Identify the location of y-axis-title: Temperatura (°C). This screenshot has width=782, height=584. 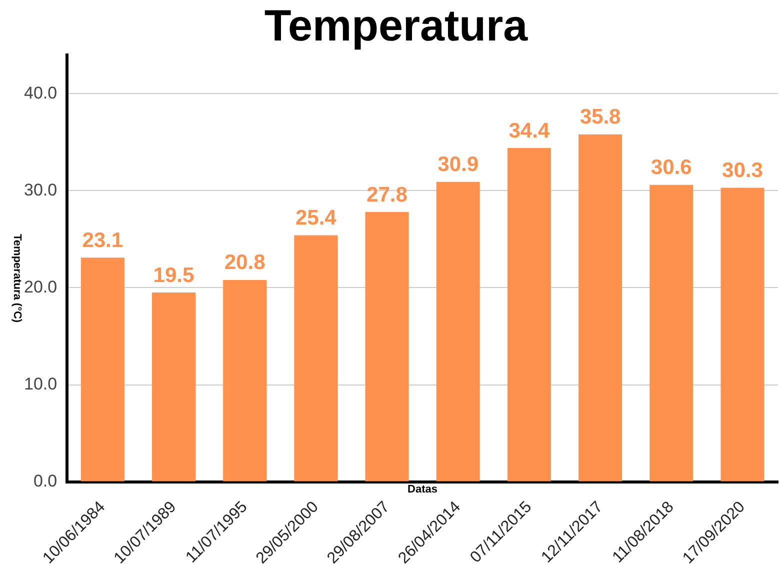
(17, 278).